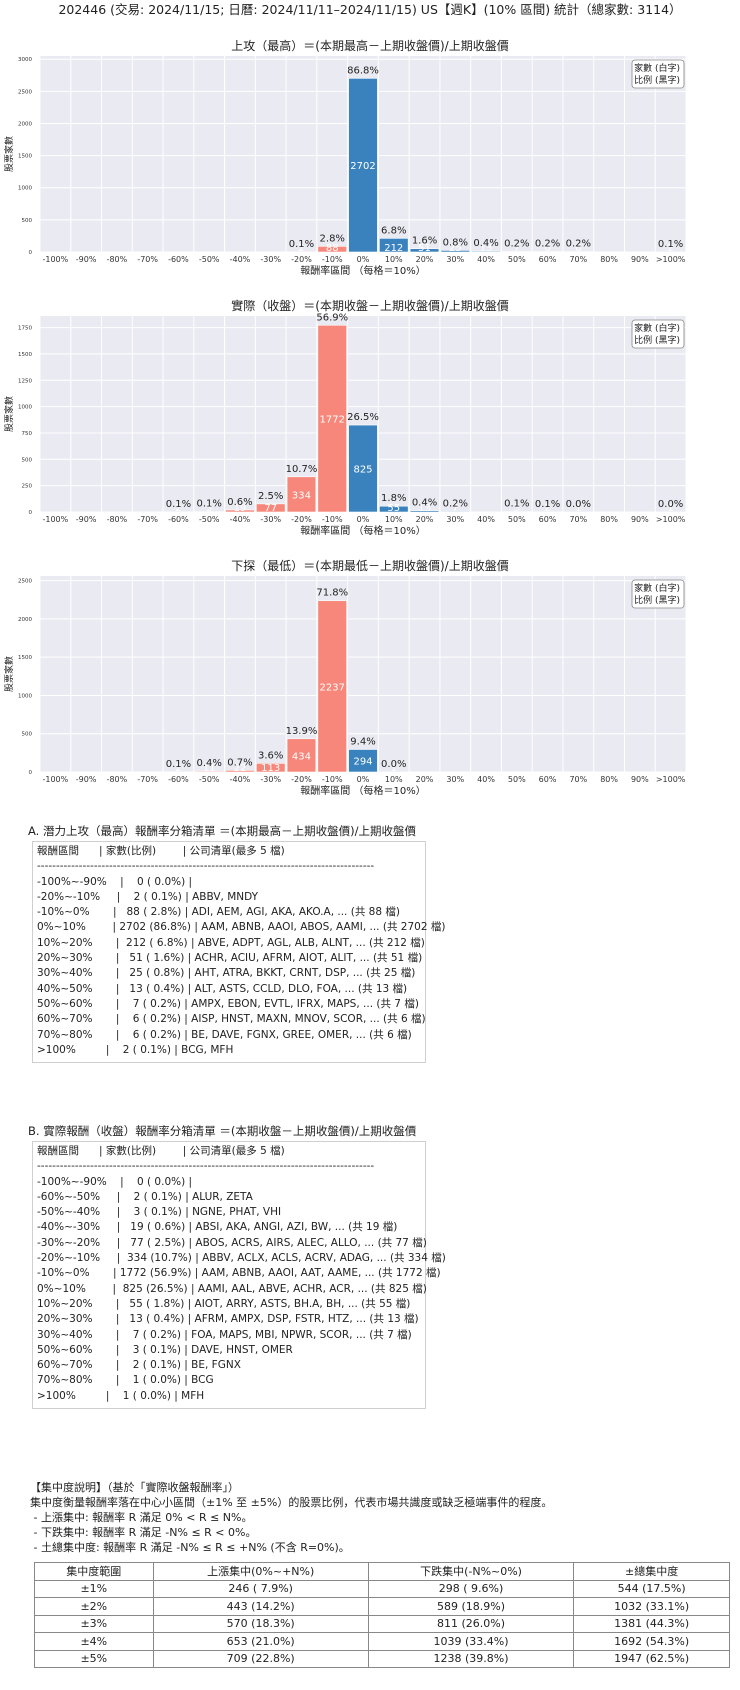  What do you see at coordinates (260, 1588) in the screenshot?
I see `table-cell: 246 ( 7.9%)` at bounding box center [260, 1588].